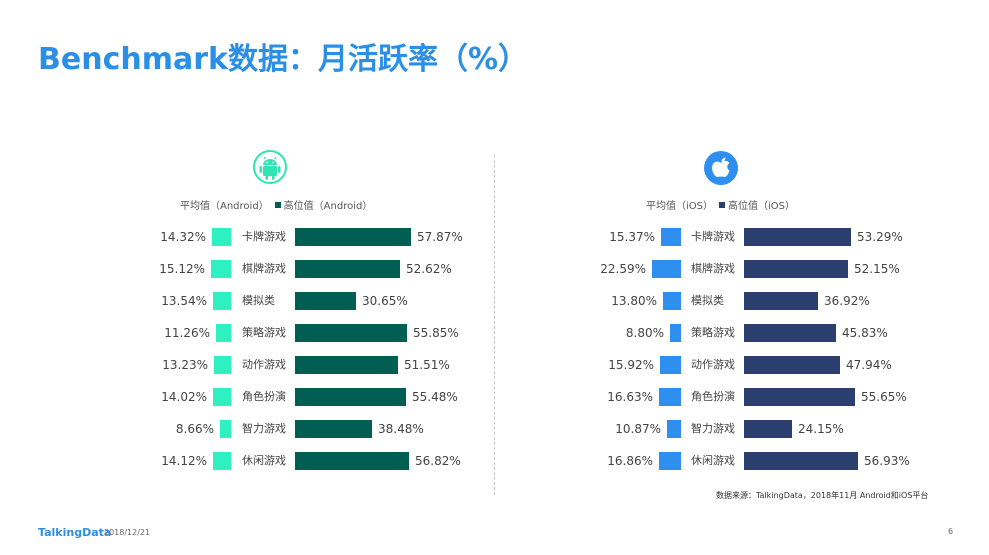 The image size is (989, 555). I want to click on legend-ios-high: 高位值（iOS）, so click(761, 206).